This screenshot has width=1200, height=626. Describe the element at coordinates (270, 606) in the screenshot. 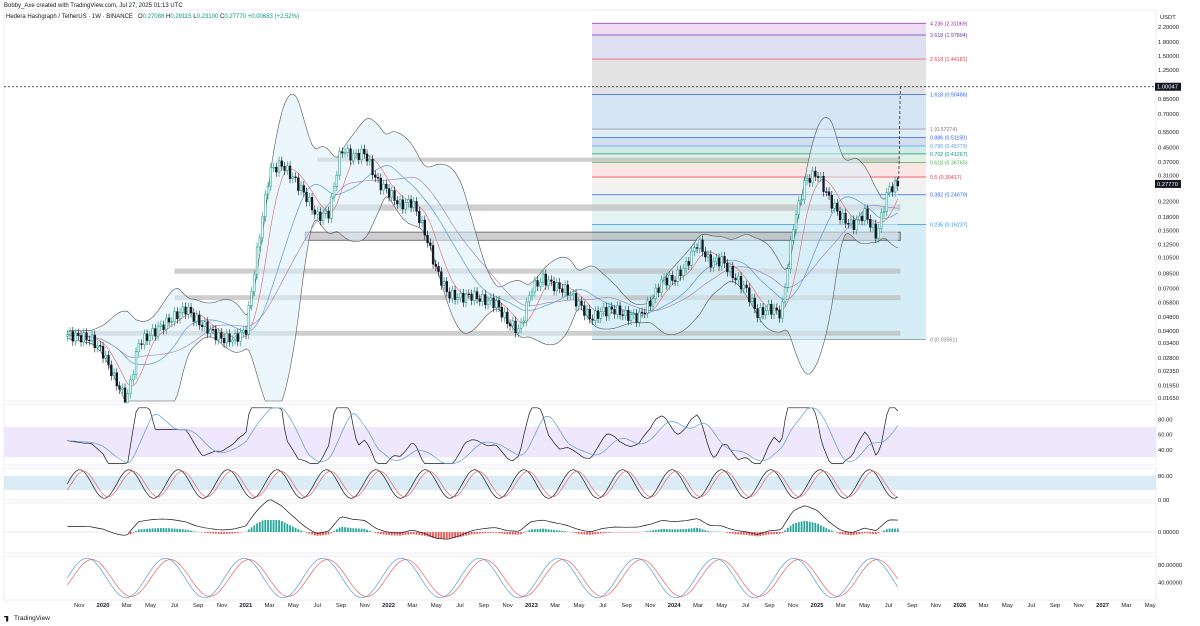

I see `time-tick-label: Mar` at that location.